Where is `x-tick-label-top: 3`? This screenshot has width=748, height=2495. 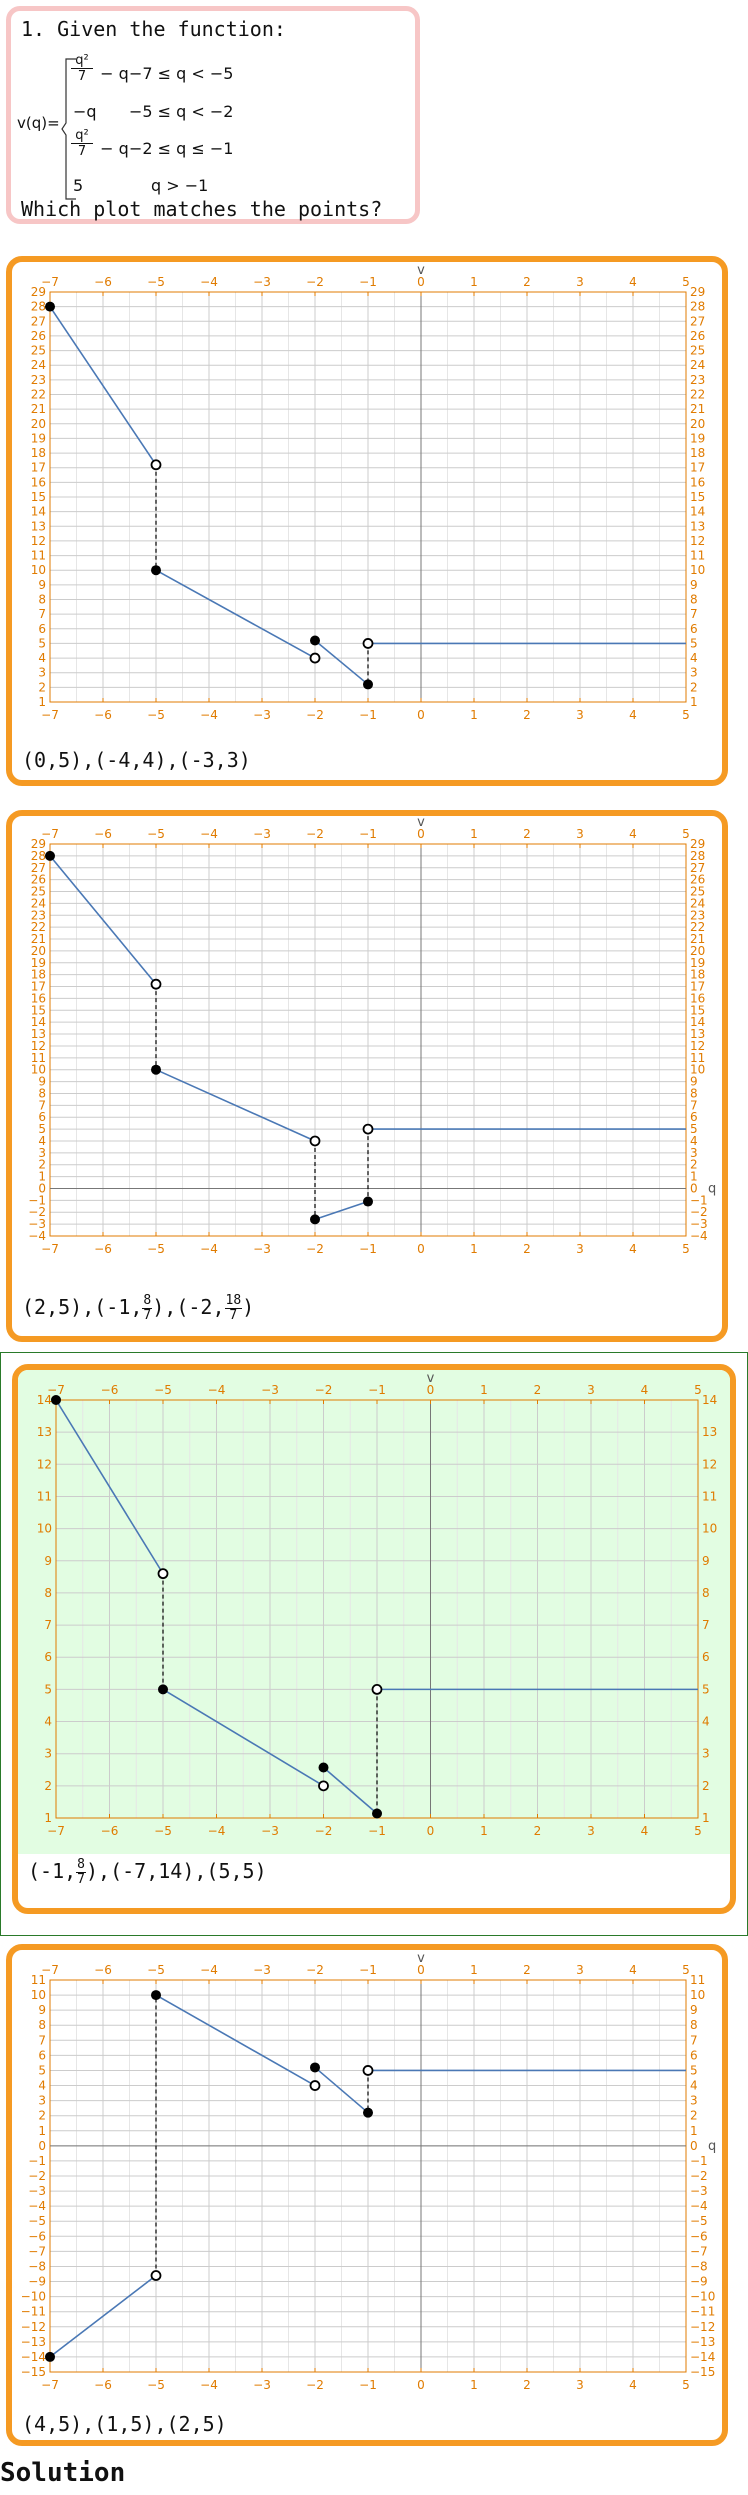 x-tick-label-top: 3 is located at coordinates (580, 282).